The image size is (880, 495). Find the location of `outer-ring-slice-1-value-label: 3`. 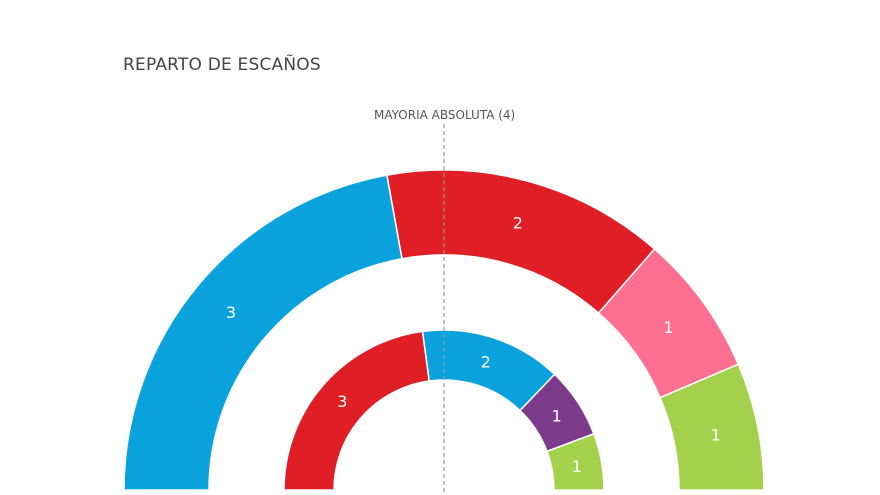

outer-ring-slice-1-value-label: 3 is located at coordinates (231, 312).